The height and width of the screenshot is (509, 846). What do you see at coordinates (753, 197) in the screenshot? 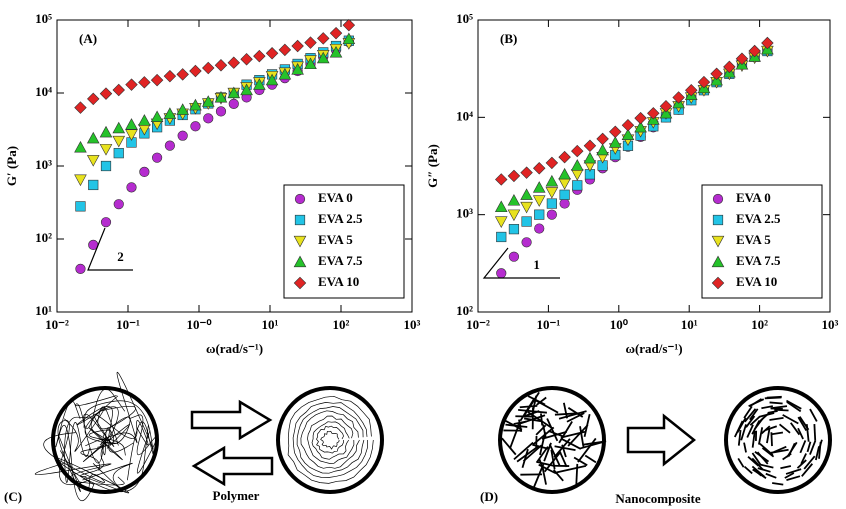
I see `legend-label: EVA 0` at bounding box center [753, 197].